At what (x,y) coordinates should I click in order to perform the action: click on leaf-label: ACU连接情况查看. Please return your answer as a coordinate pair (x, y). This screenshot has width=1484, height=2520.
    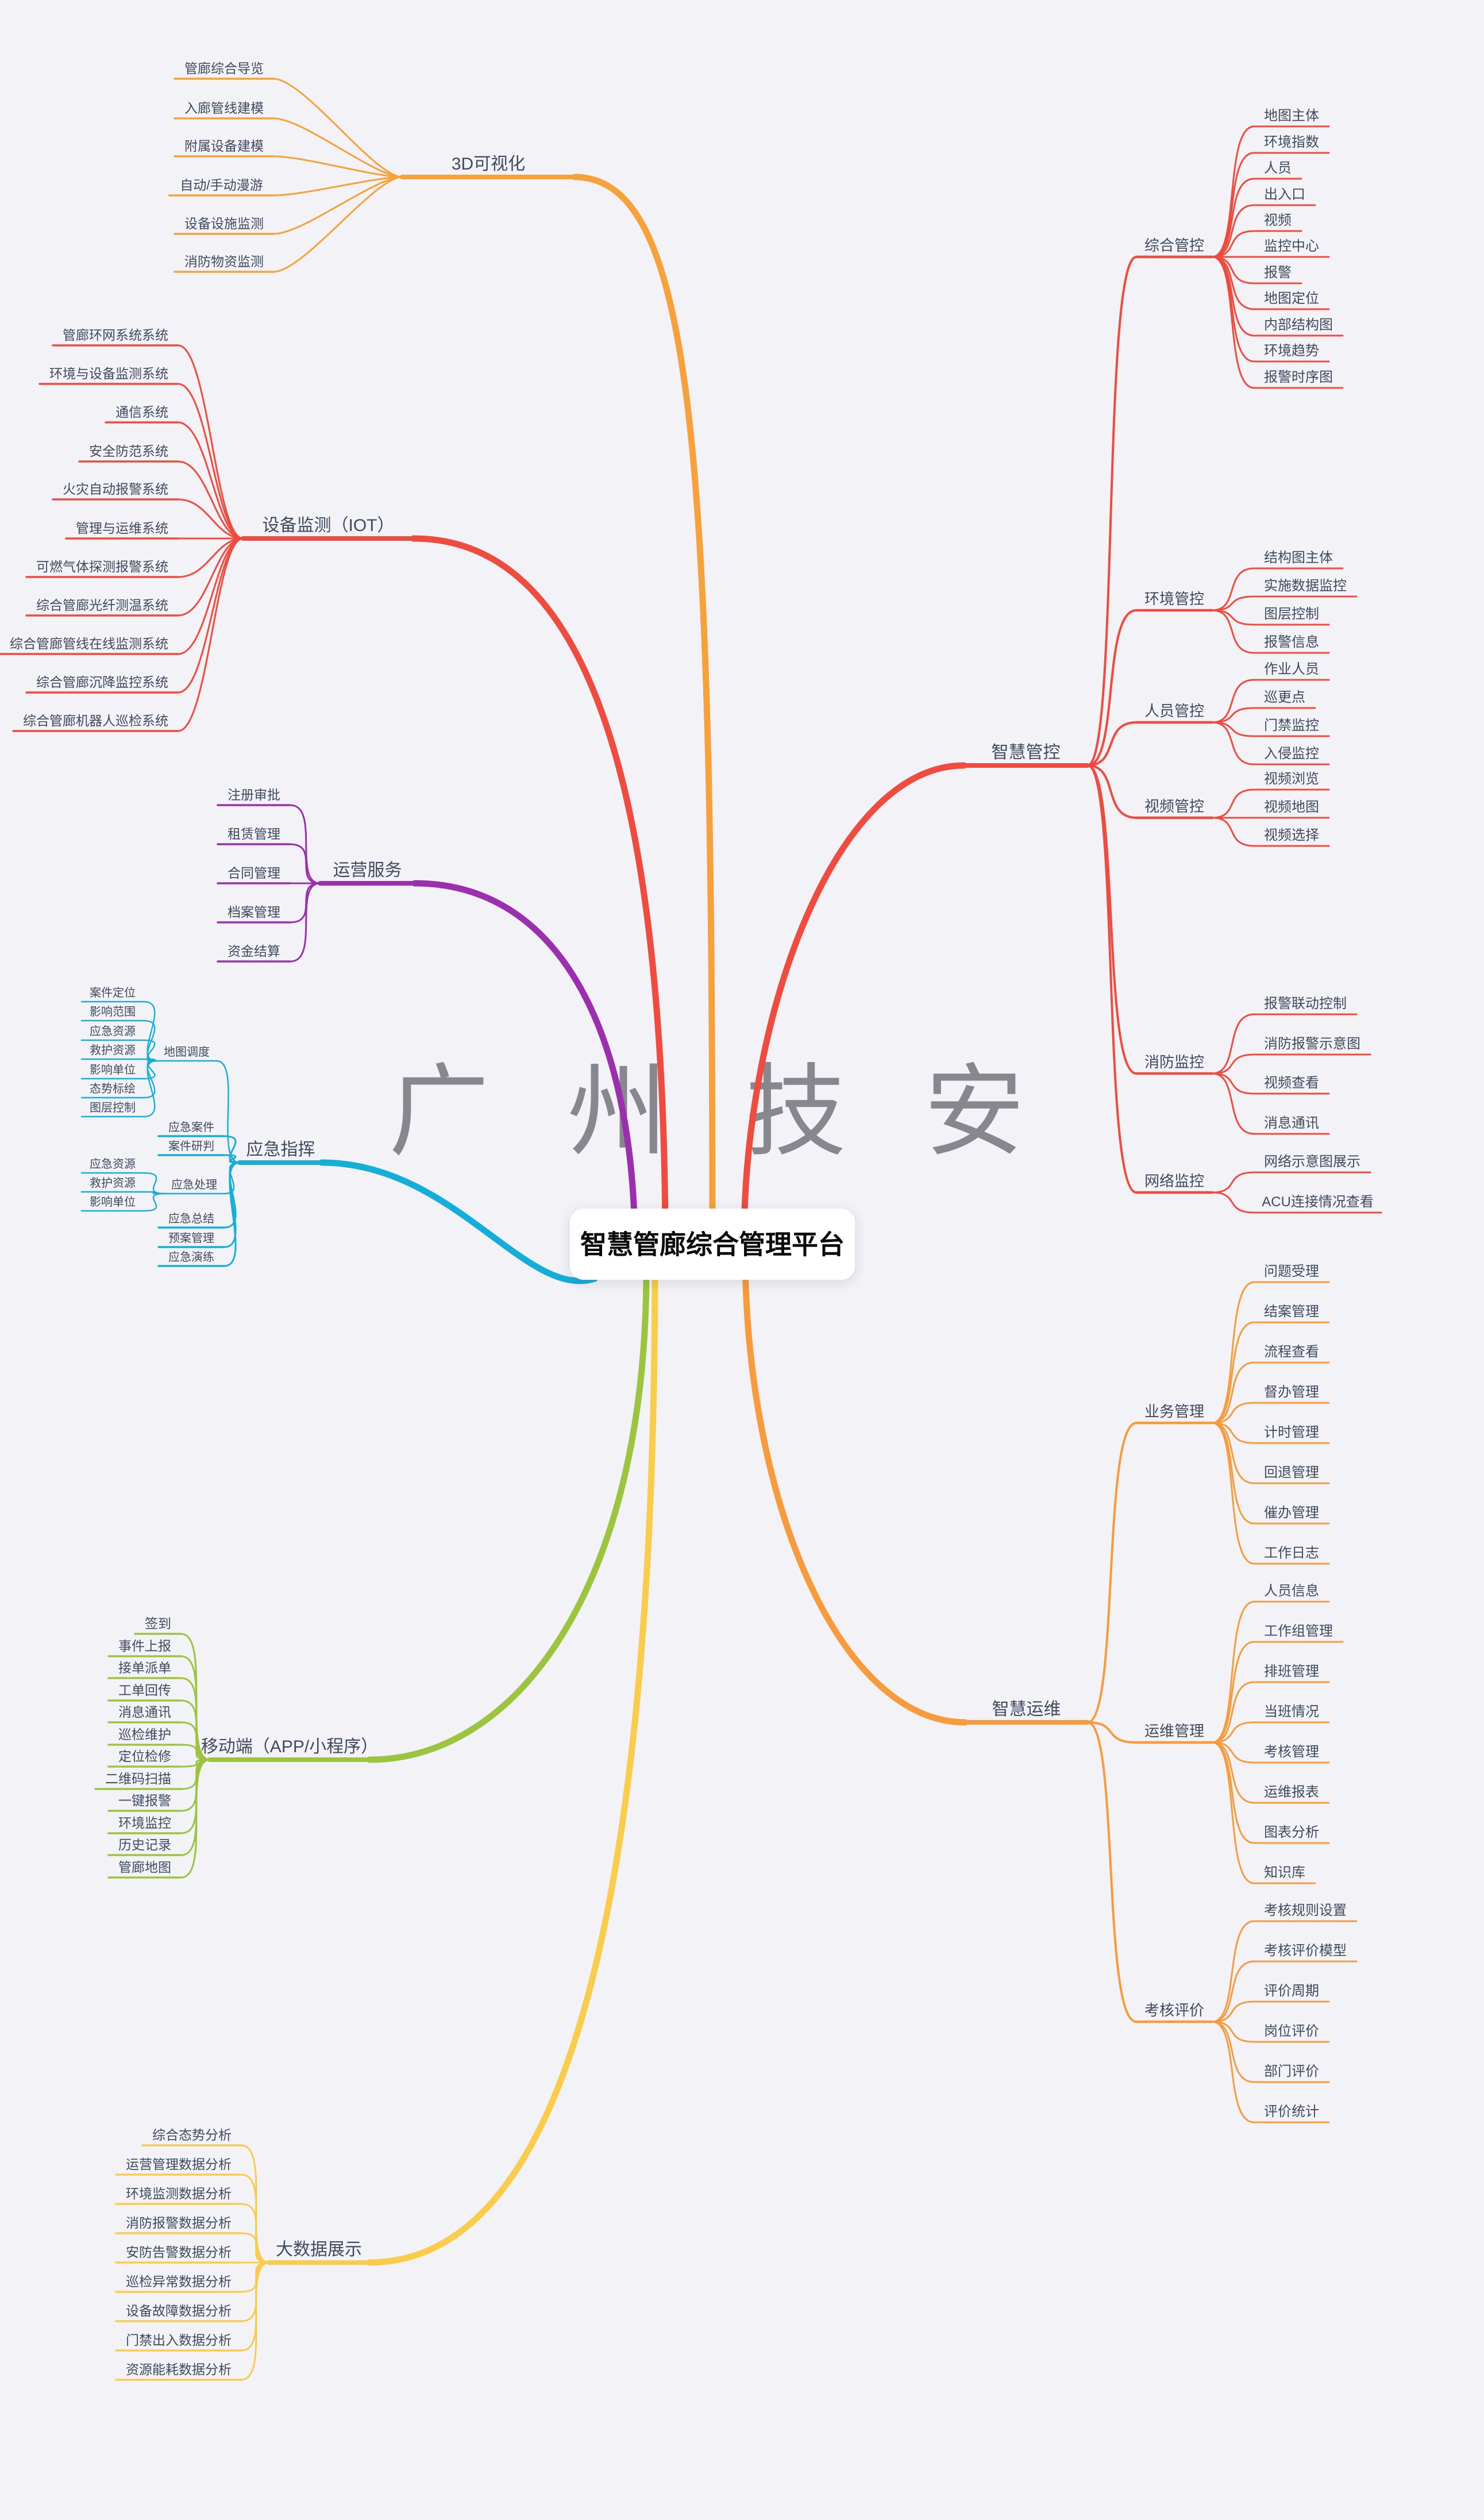
    Looking at the image, I should click on (1318, 1202).